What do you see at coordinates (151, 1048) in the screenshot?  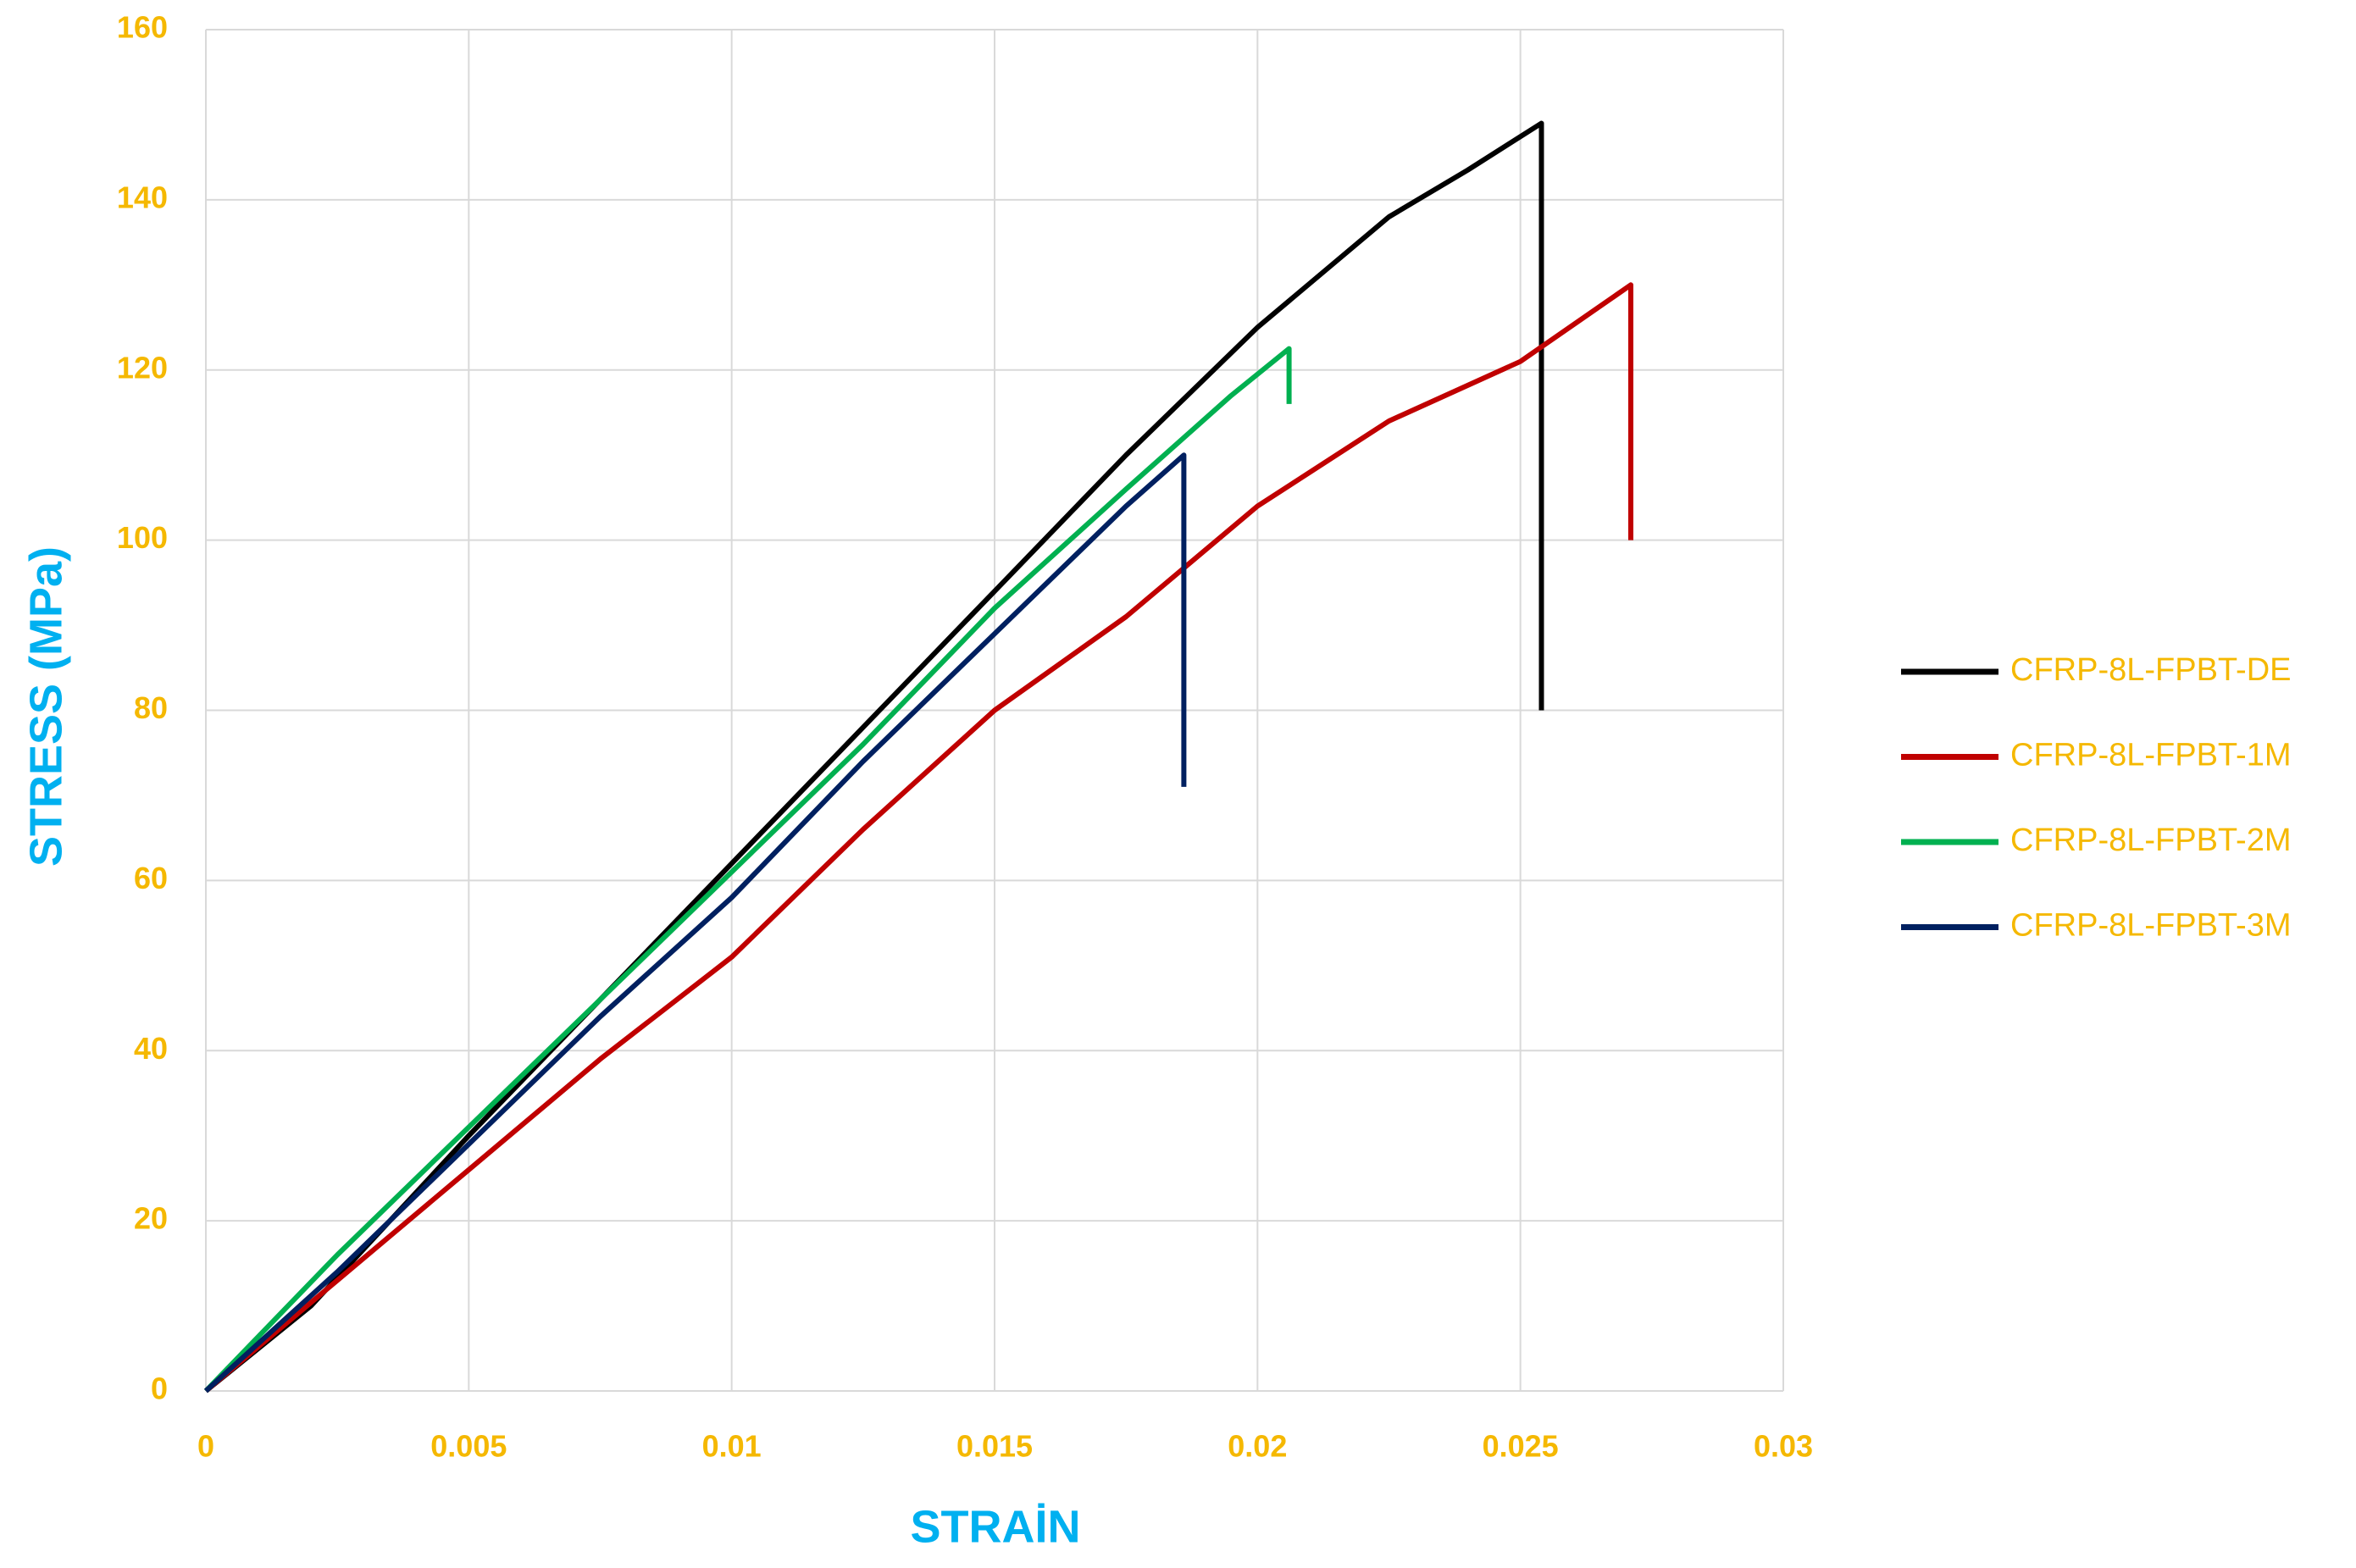 I see `y-tick-label: 40` at bounding box center [151, 1048].